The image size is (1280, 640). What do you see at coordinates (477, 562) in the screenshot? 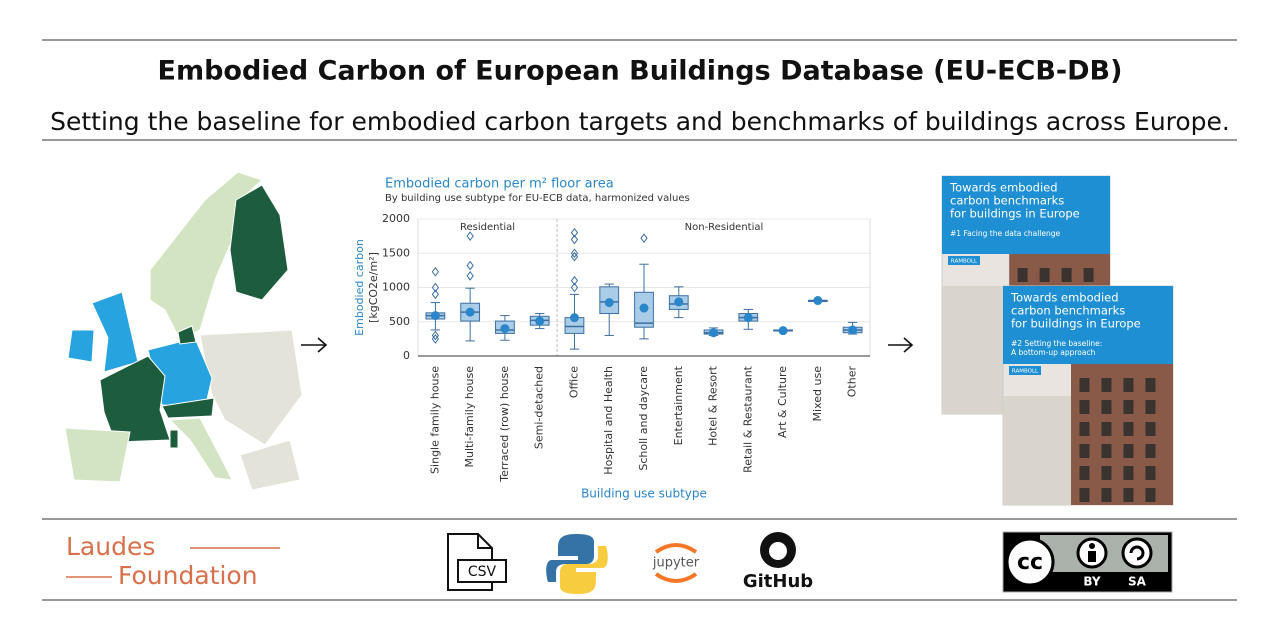
I see `csv-icon: CSV` at bounding box center [477, 562].